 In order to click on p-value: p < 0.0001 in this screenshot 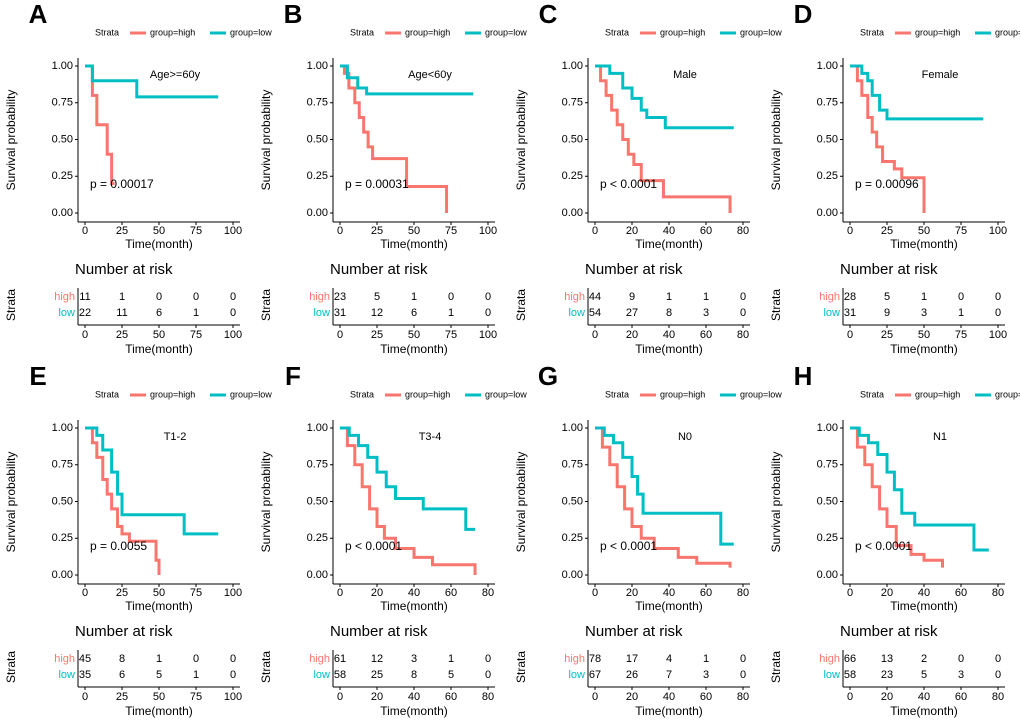, I will do `click(628, 184)`.